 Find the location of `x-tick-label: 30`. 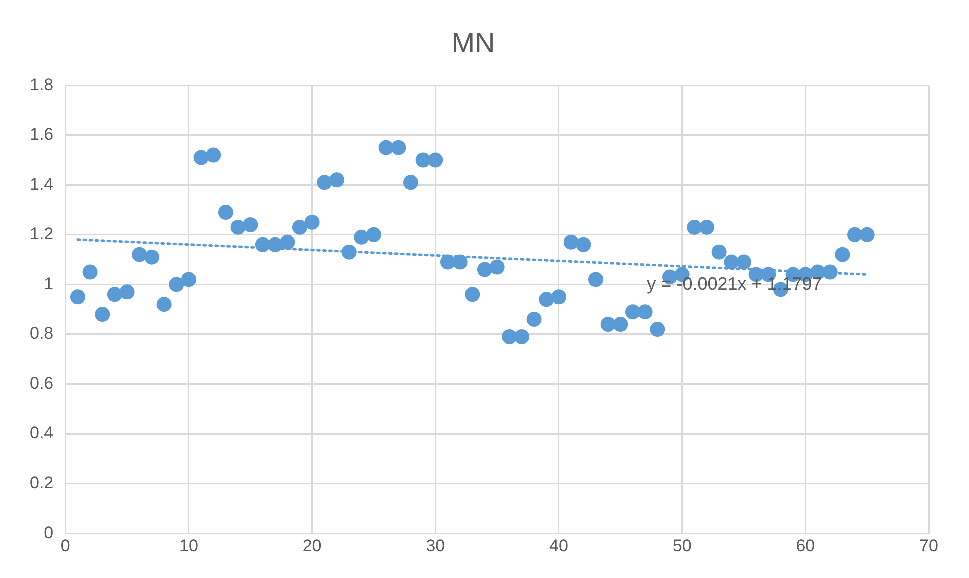

x-tick-label: 30 is located at coordinates (436, 546).